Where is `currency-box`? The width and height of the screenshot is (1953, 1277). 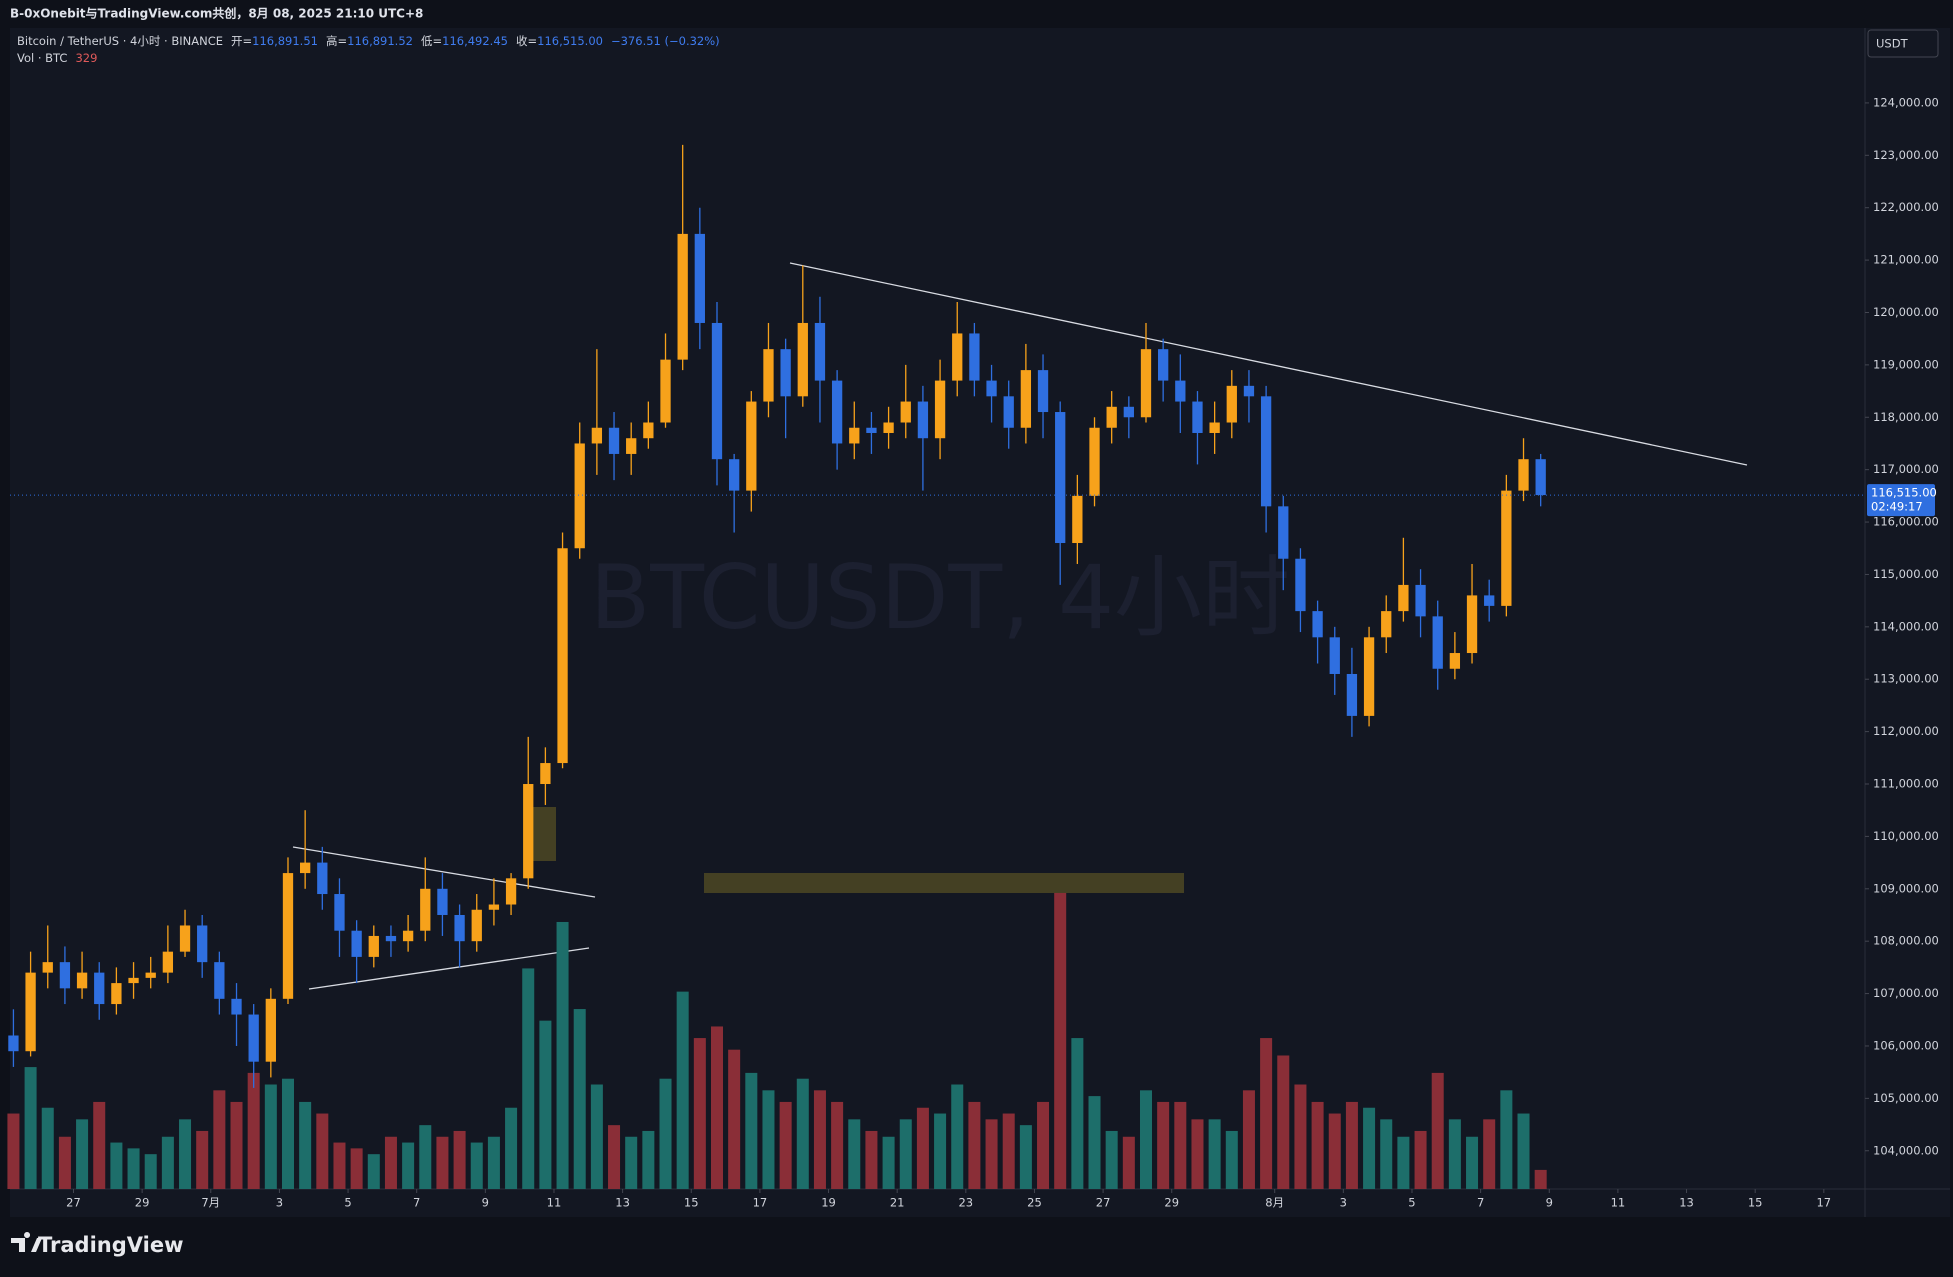 currency-box is located at coordinates (1903, 43).